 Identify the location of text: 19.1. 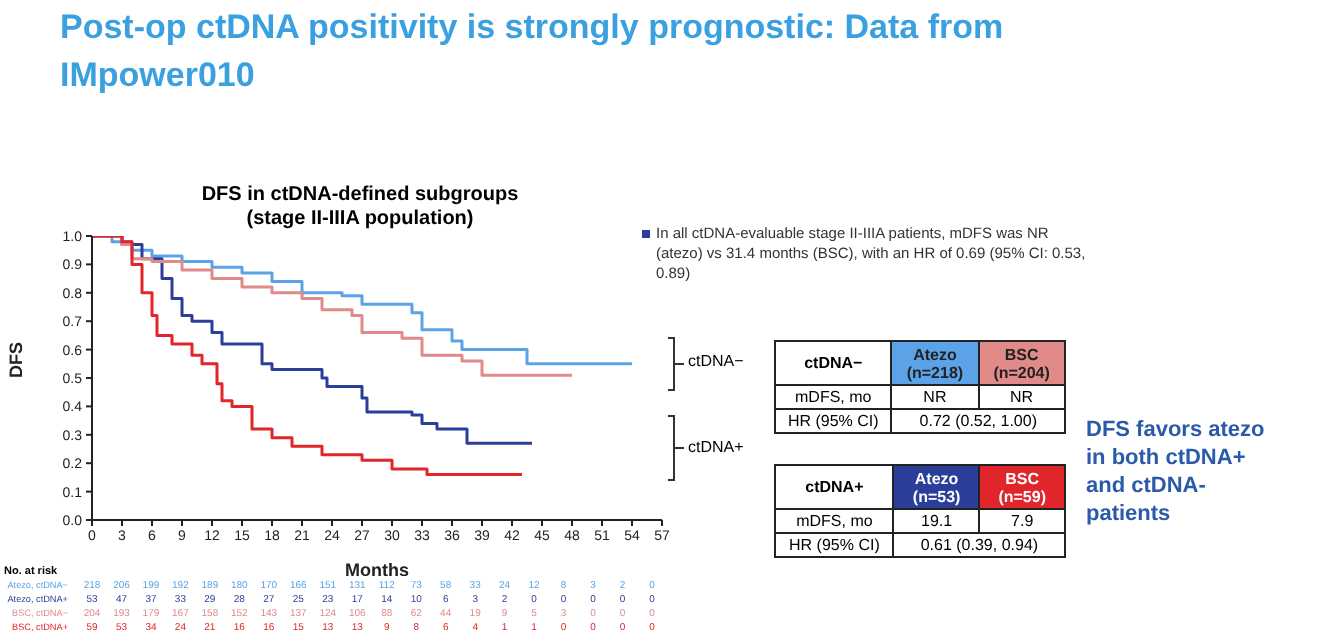
(936, 521).